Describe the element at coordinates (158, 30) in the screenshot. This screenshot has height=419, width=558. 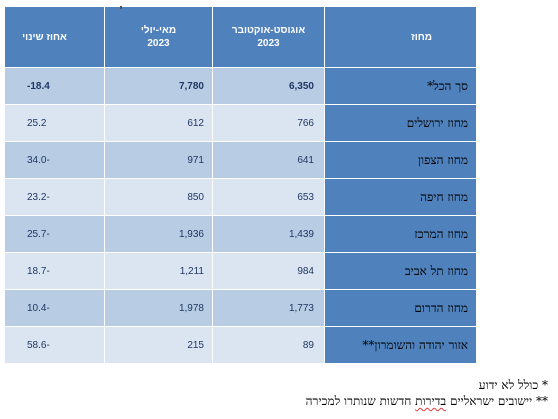
I see `header-may-jul-line1: מאי-יולי` at that location.